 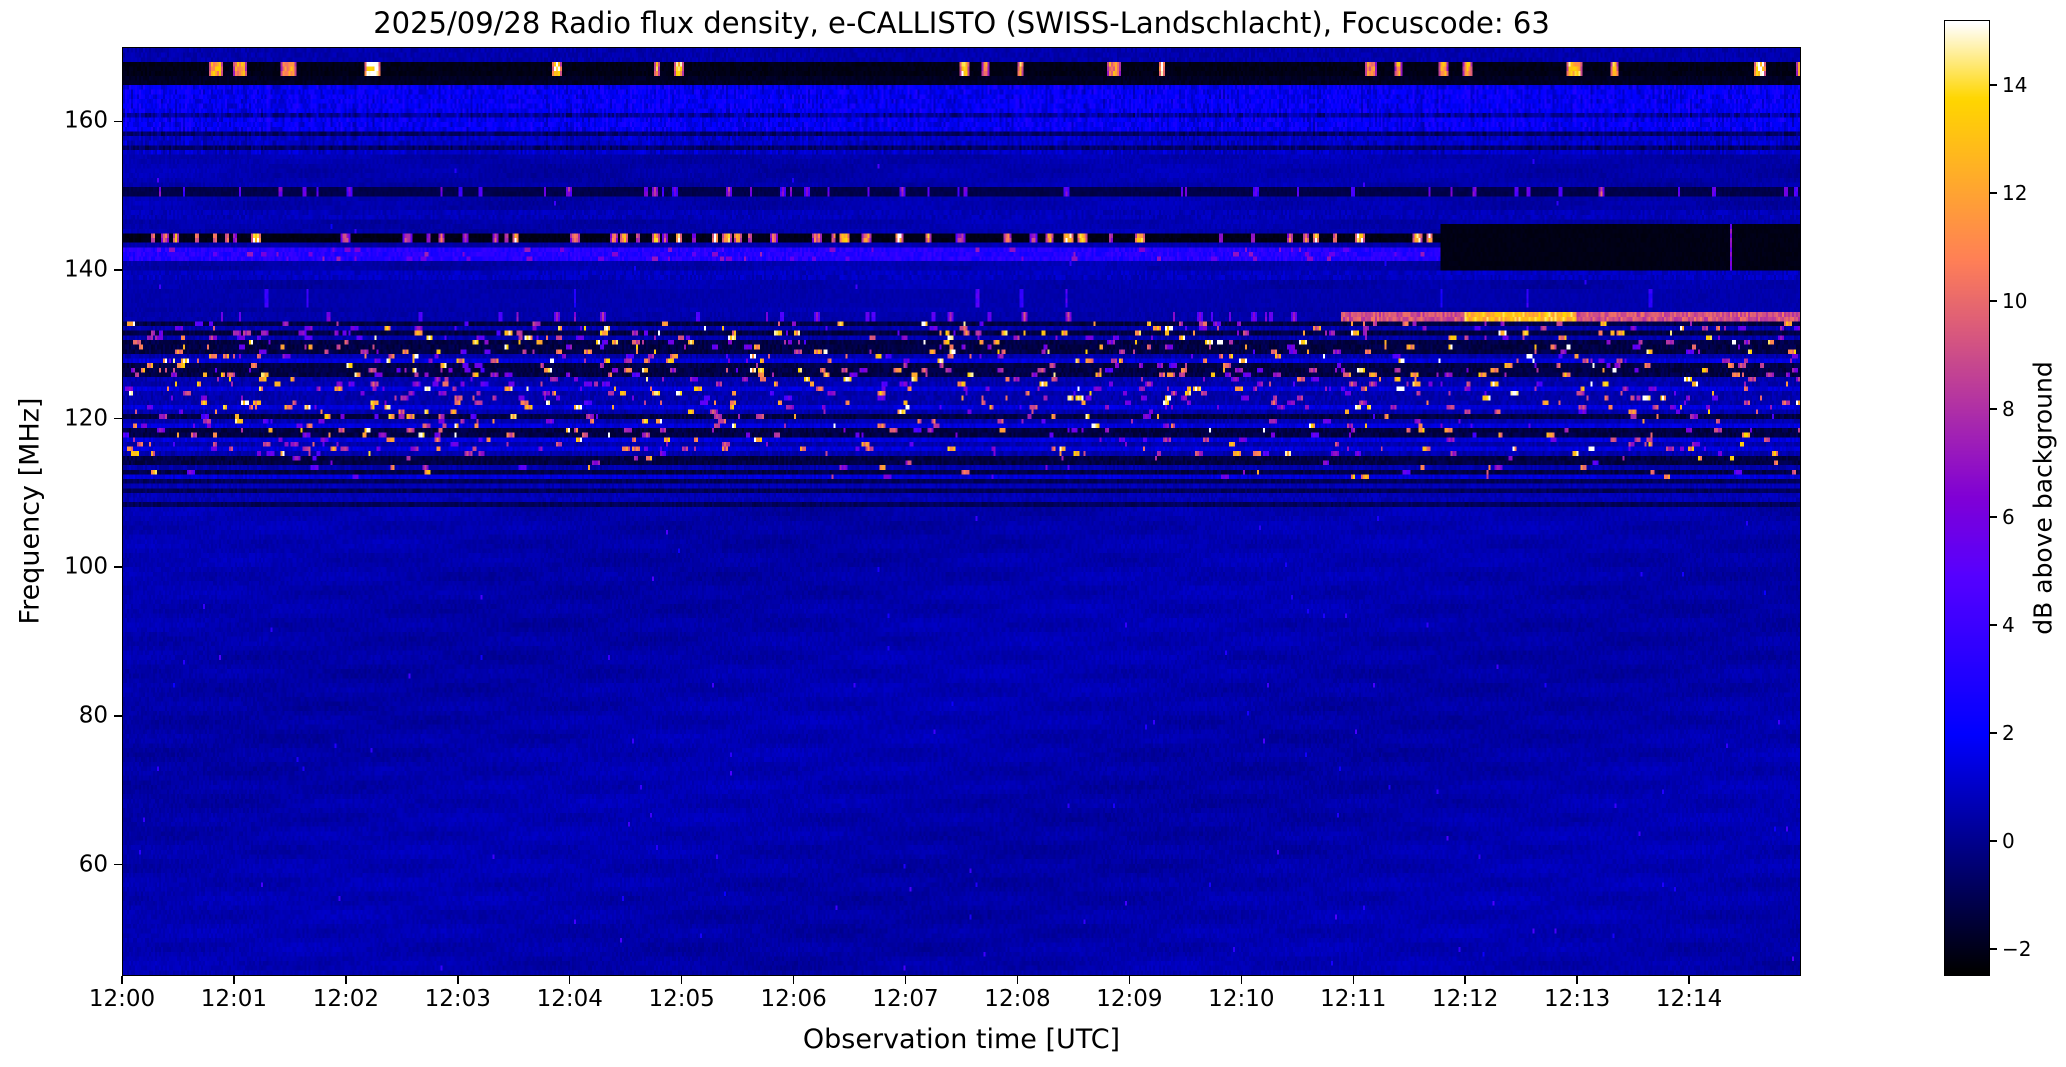 What do you see at coordinates (1017, 999) in the screenshot?
I see `x-tick-label: 12:08` at bounding box center [1017, 999].